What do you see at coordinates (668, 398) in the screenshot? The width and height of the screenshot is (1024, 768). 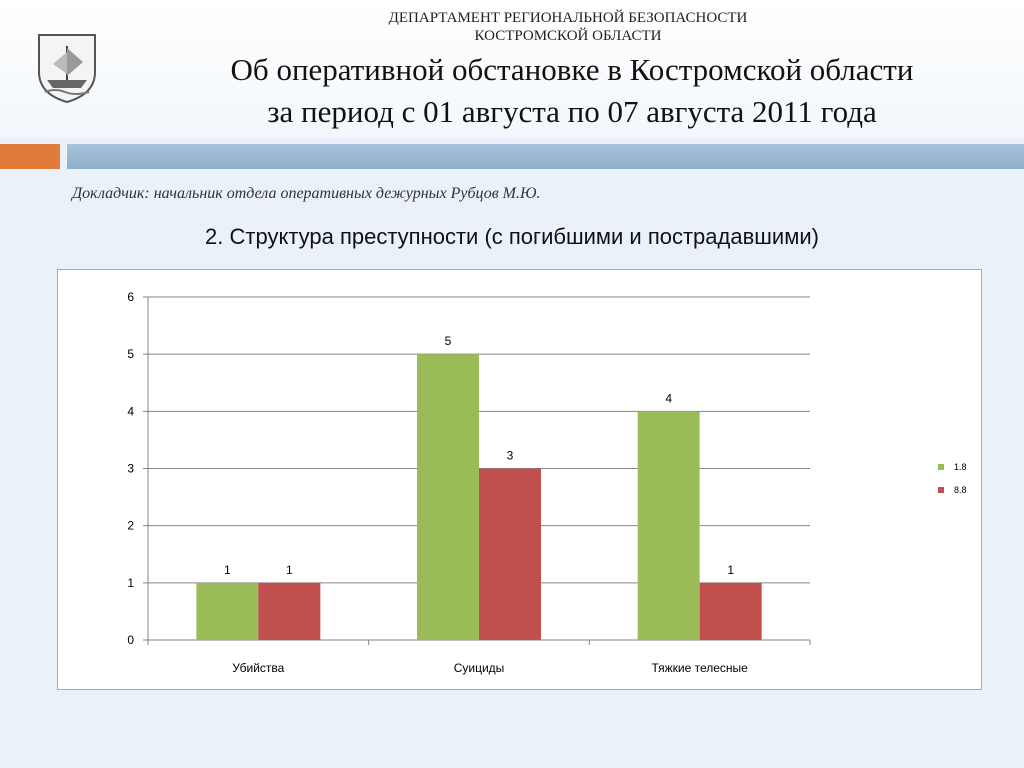 I see `data-label: 4` at bounding box center [668, 398].